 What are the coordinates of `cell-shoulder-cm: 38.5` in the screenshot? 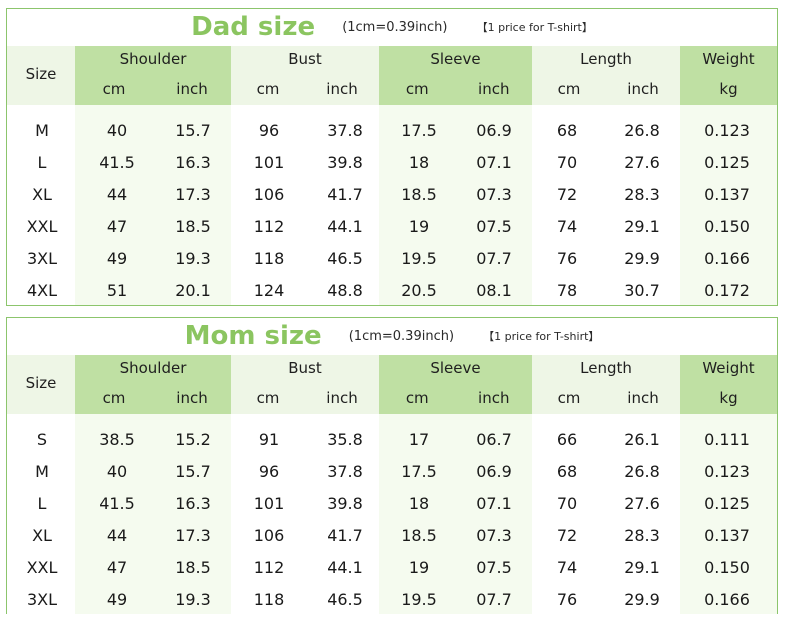 It's located at (117, 439).